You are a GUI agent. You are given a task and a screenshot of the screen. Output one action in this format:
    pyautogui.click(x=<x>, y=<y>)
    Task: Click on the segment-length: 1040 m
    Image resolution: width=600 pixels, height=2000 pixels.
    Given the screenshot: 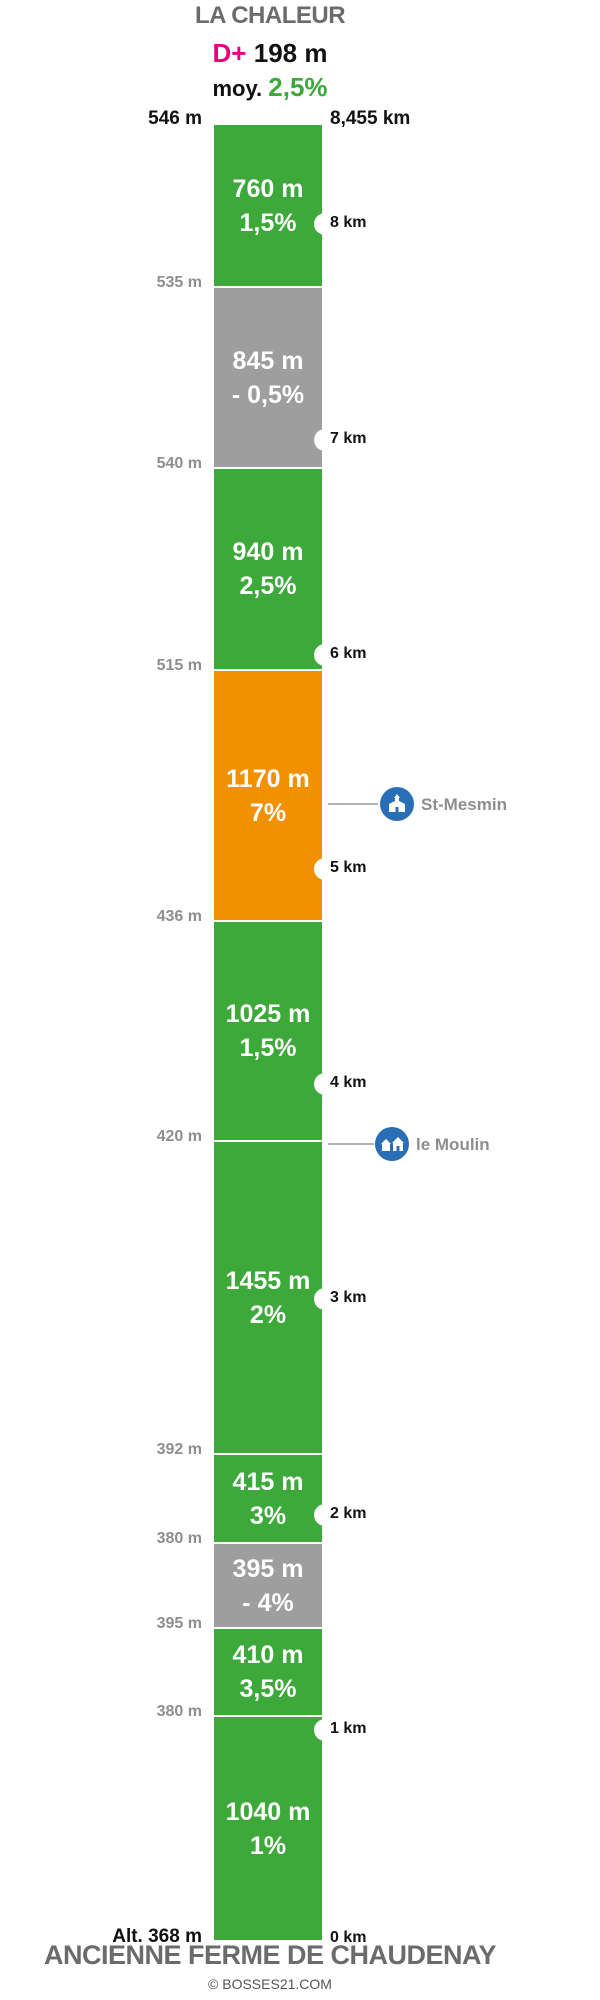 What is the action you would take?
    pyautogui.click(x=268, y=1811)
    